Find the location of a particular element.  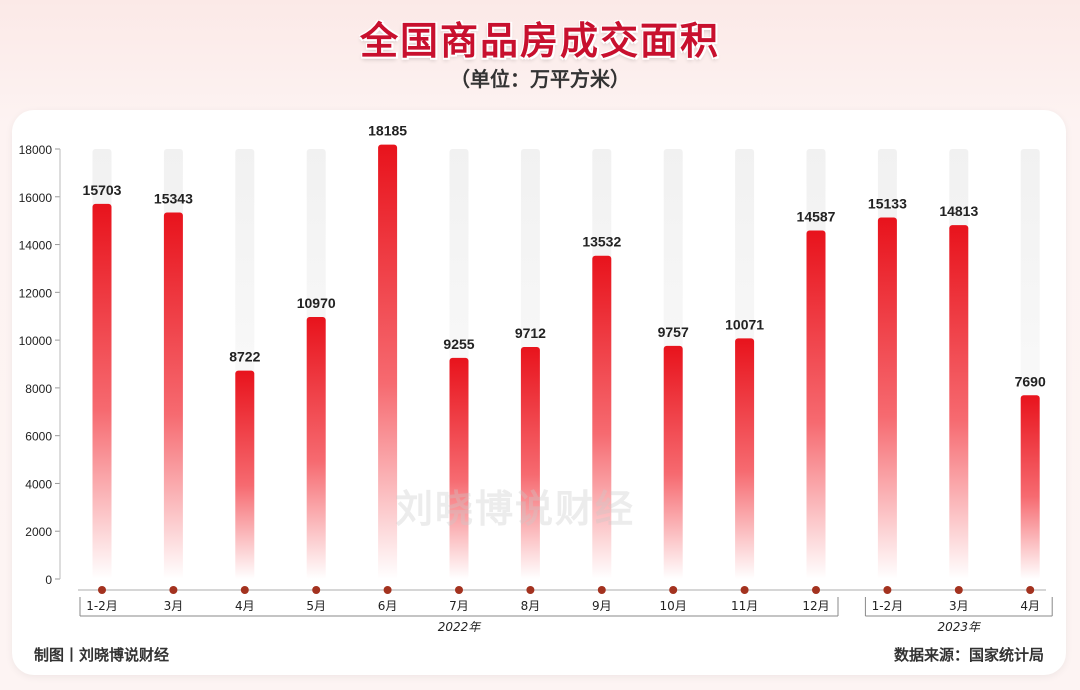

x-tick-label: 8月 is located at coordinates (531, 606).